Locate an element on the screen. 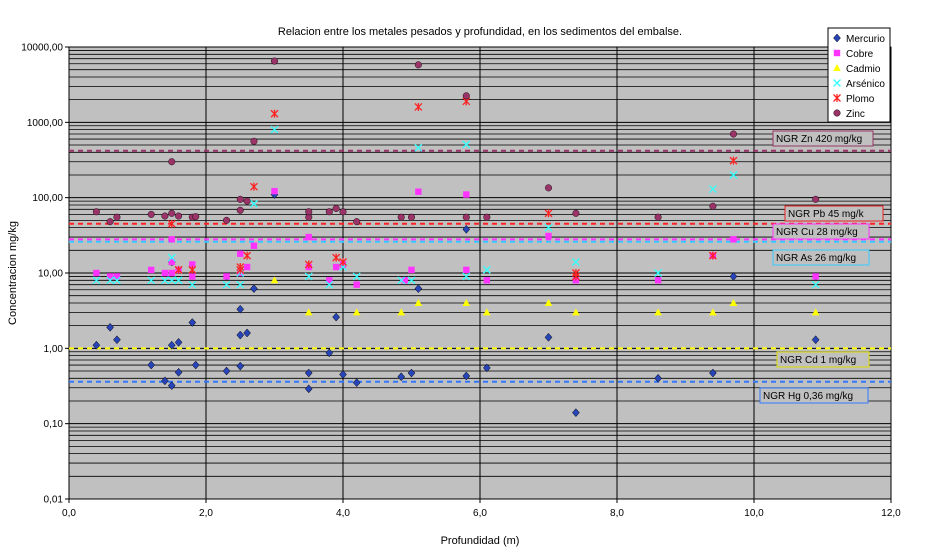  reference-label-text: NGR Cu 28 mg/kg is located at coordinates (817, 232).